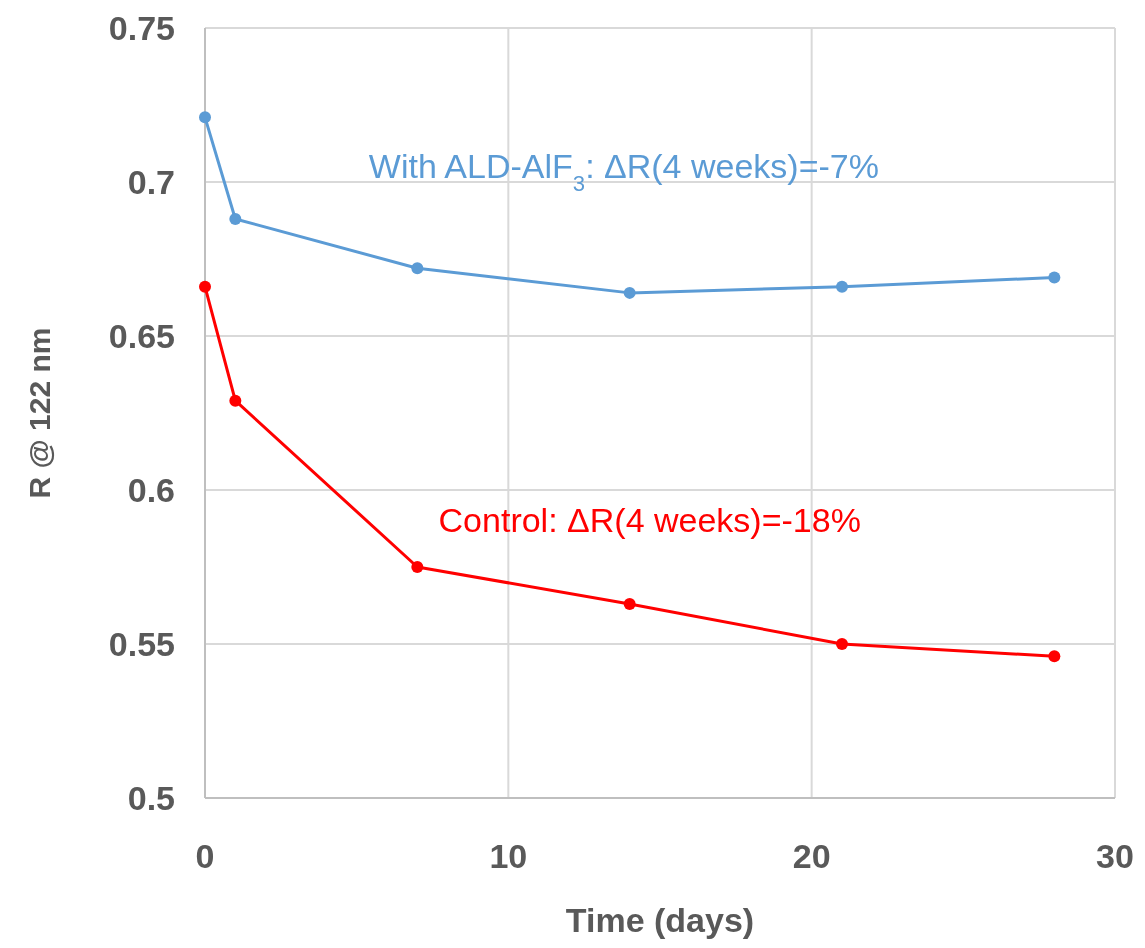  Describe the element at coordinates (141, 335) in the screenshot. I see `y-tick-label: 0.65` at that location.